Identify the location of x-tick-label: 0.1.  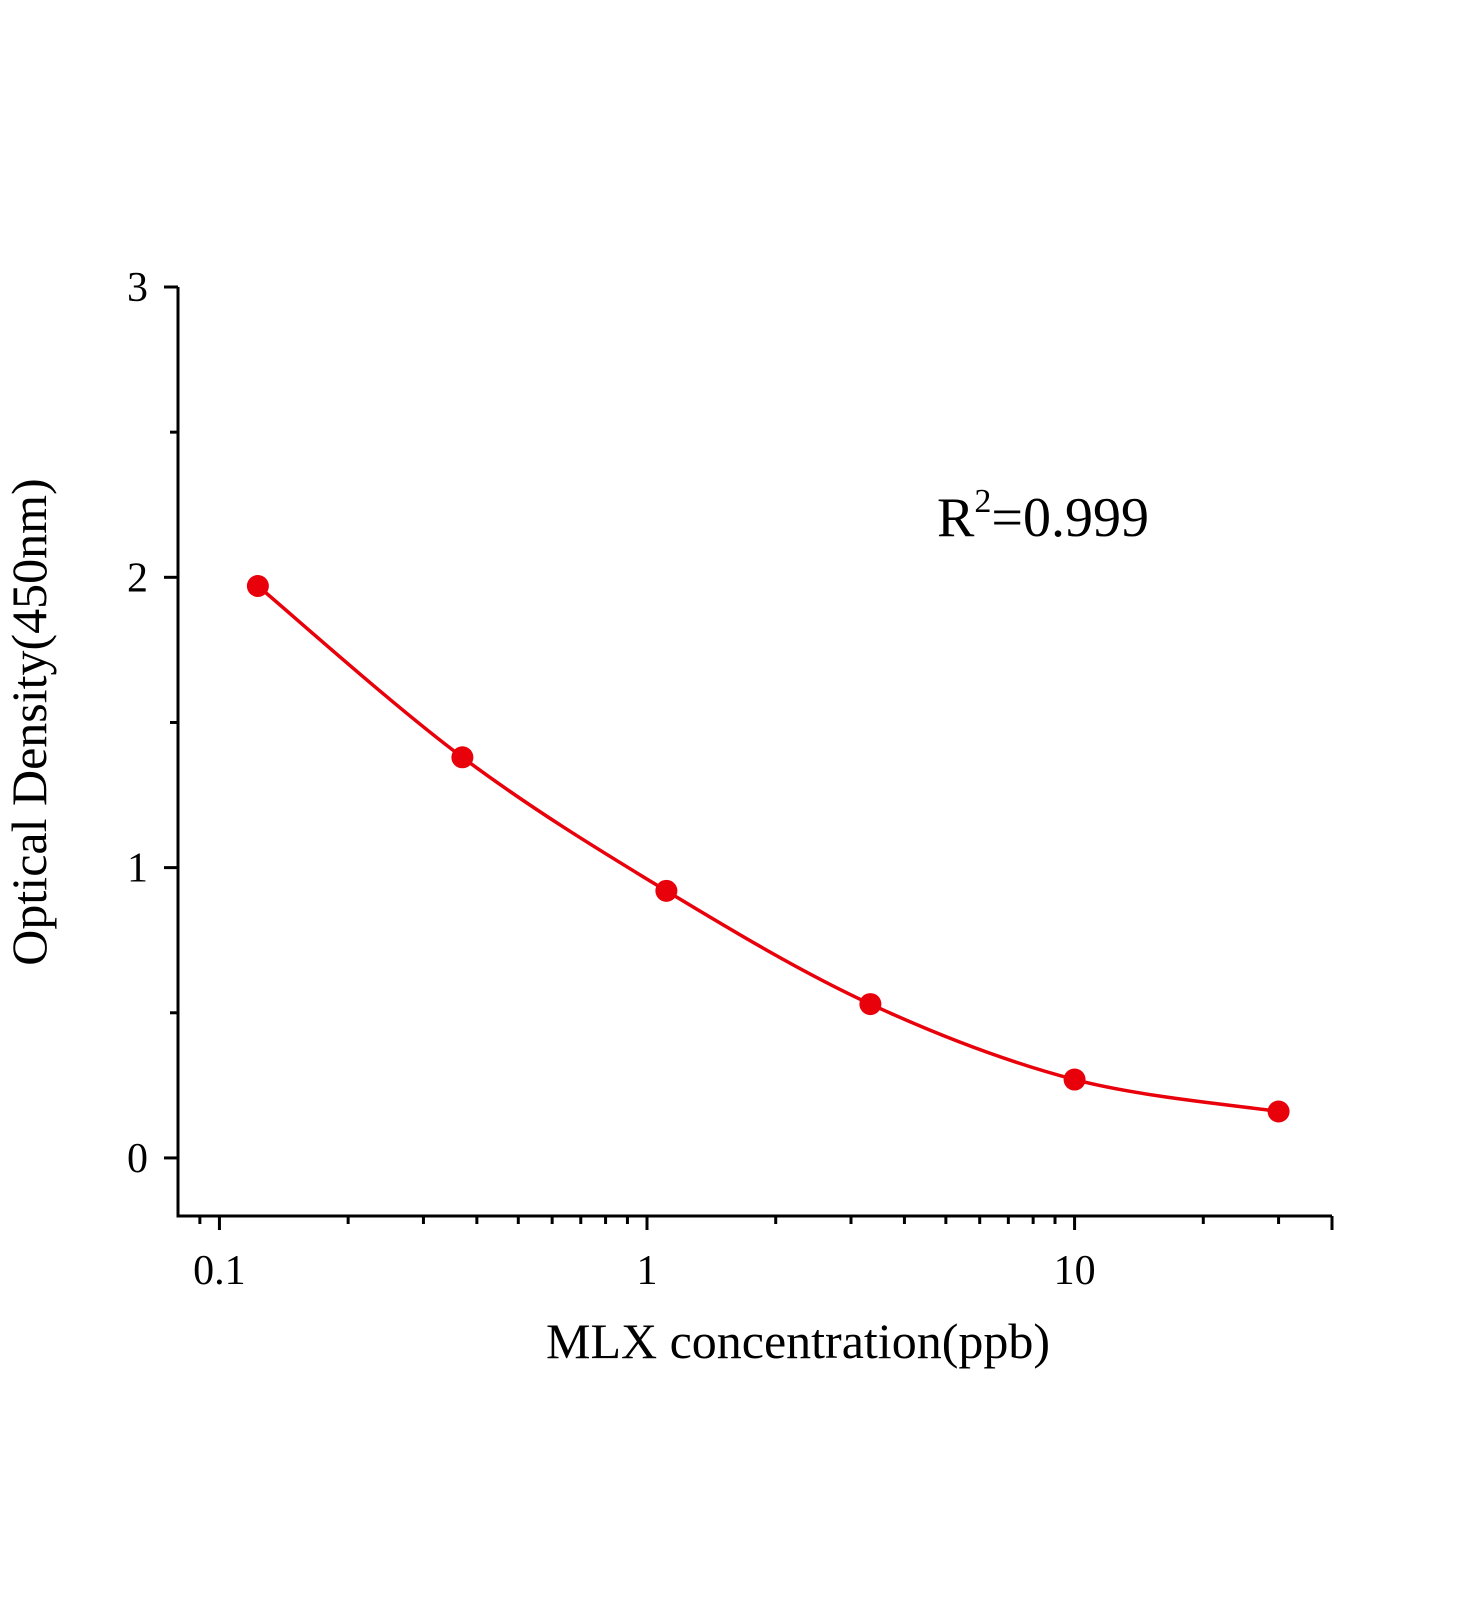
(219, 1271).